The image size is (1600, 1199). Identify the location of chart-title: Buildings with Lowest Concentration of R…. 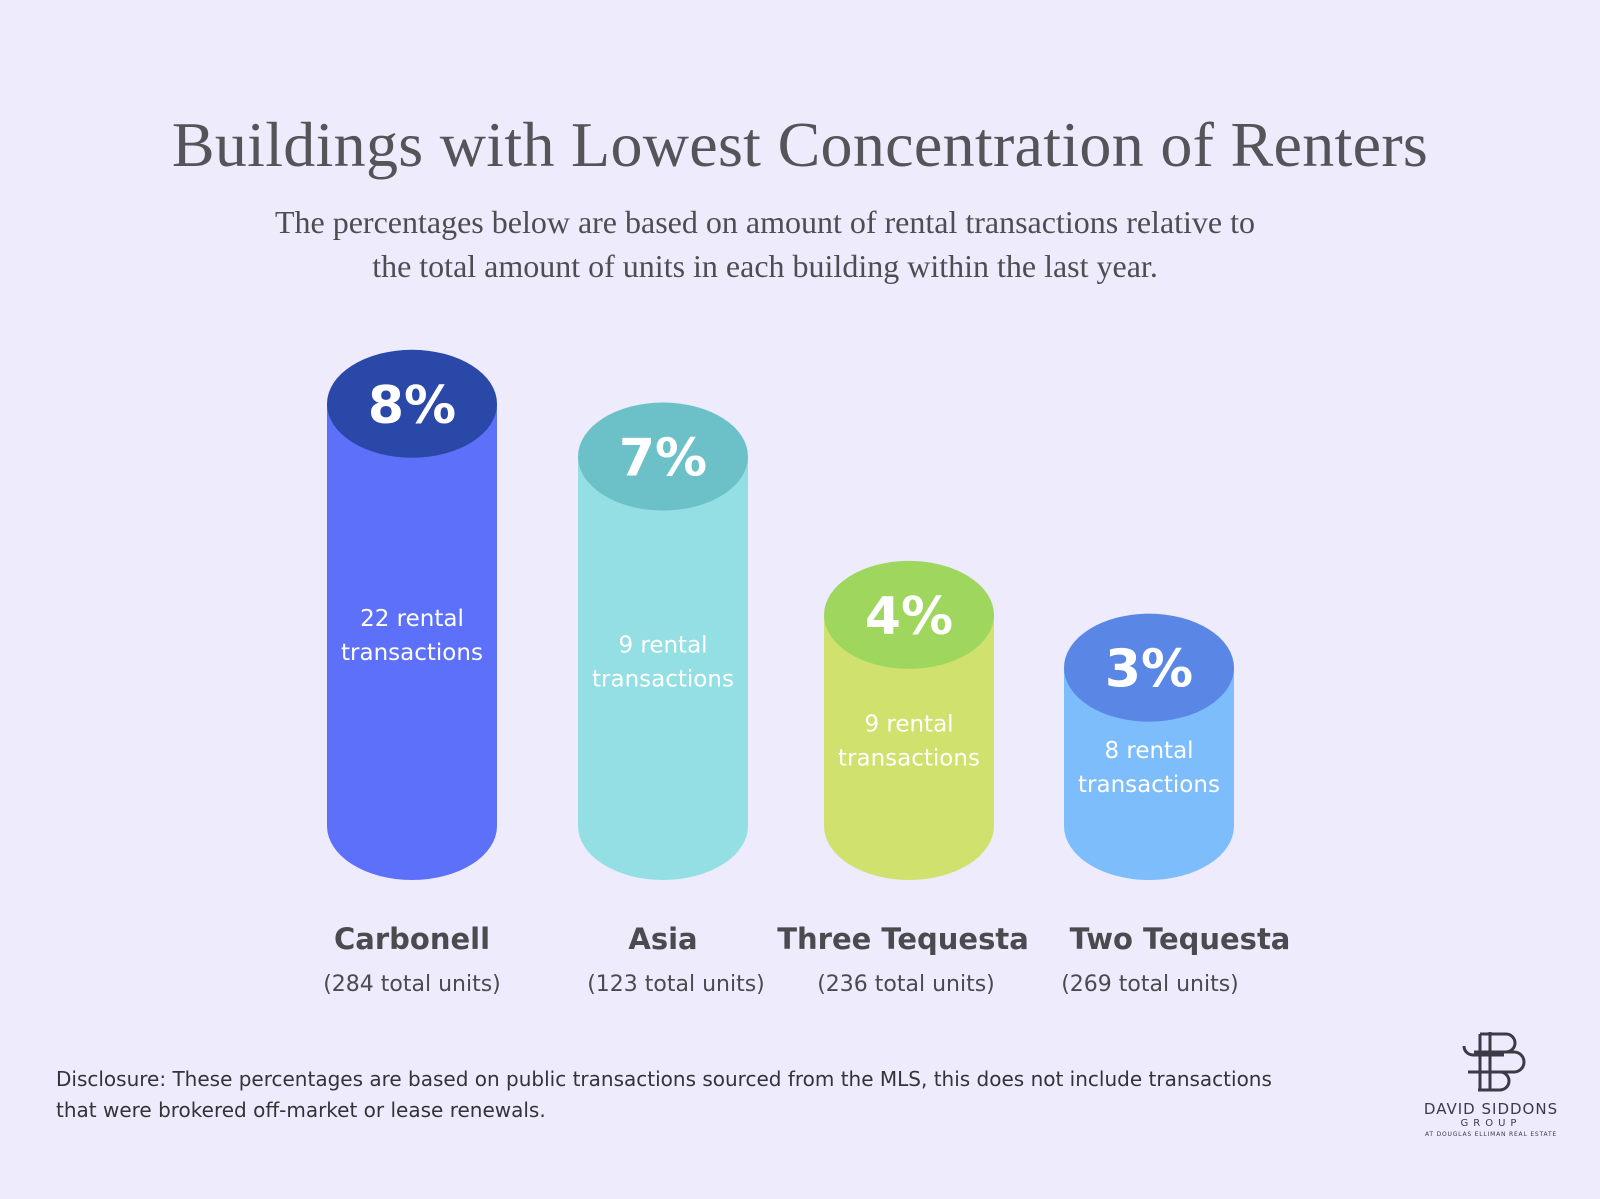
(800, 144).